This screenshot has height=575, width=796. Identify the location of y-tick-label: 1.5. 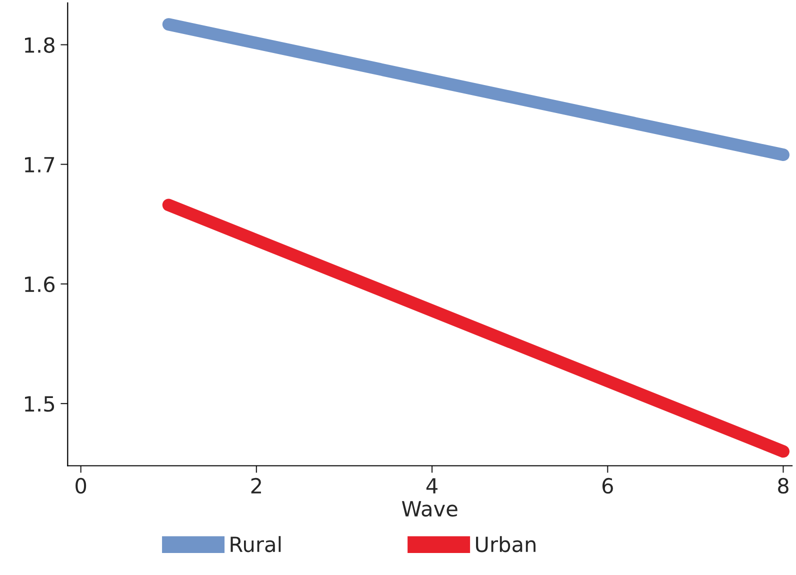
(39, 404).